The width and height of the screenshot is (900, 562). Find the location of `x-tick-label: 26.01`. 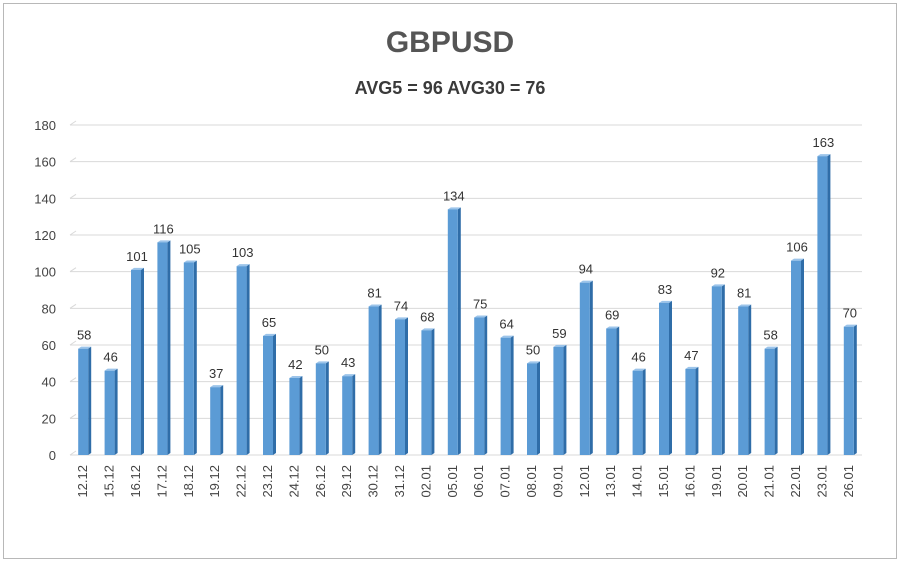

x-tick-label: 26.01 is located at coordinates (848, 481).